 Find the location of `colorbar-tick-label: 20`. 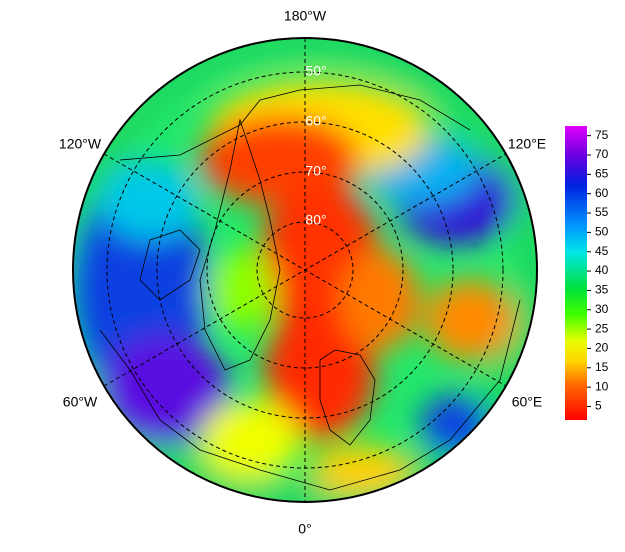

colorbar-tick-label: 20 is located at coordinates (602, 348).